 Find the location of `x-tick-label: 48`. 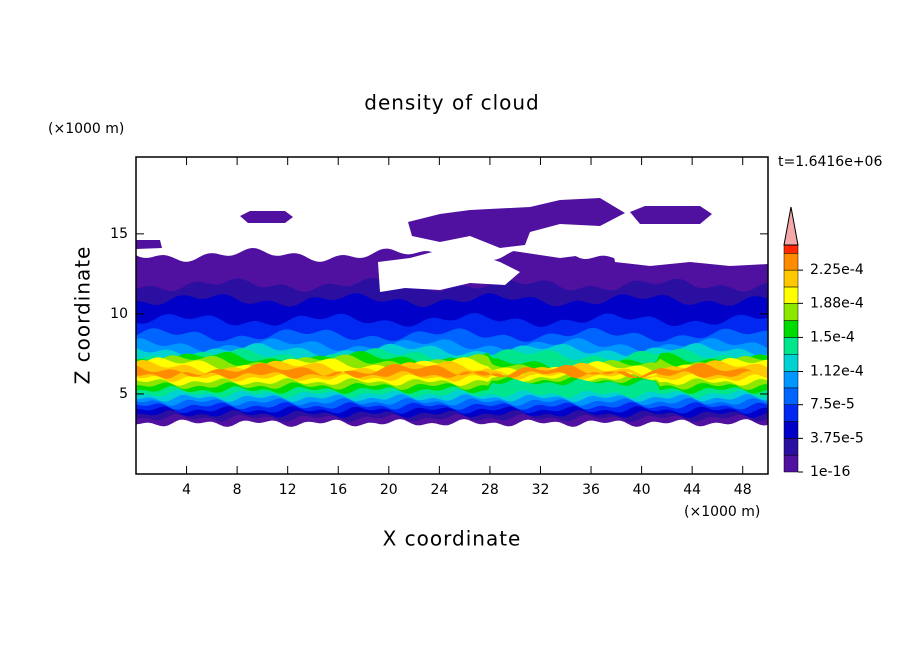

x-tick-label: 48 is located at coordinates (743, 490).